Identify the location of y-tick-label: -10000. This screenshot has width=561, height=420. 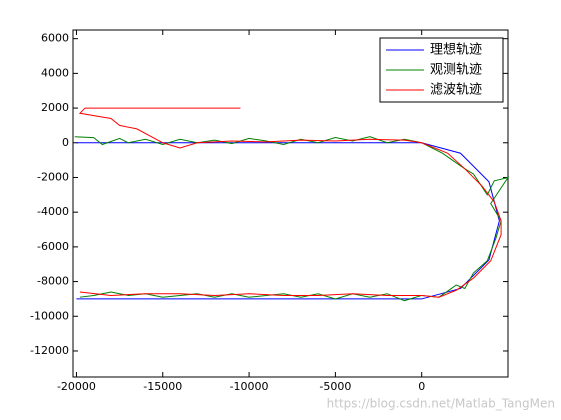
(49, 315).